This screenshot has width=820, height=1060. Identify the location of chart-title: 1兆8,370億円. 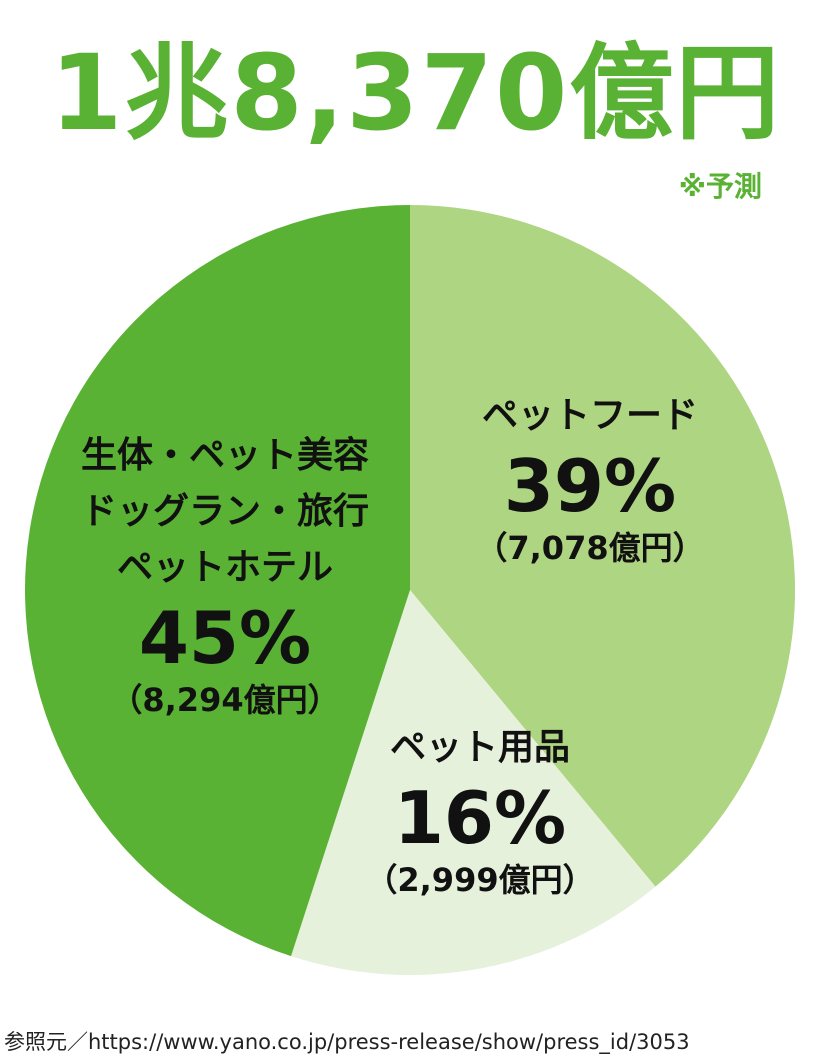
(416, 93).